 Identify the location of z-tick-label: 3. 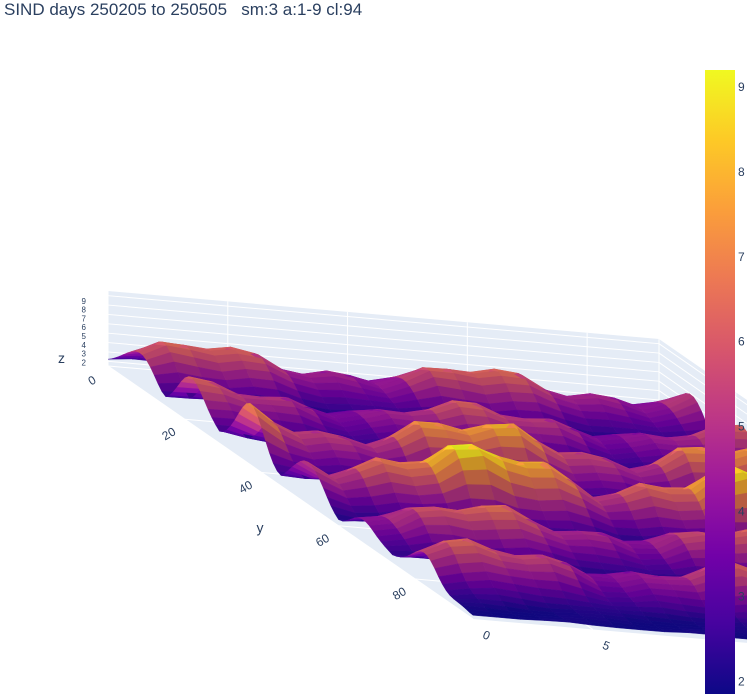
(84, 354).